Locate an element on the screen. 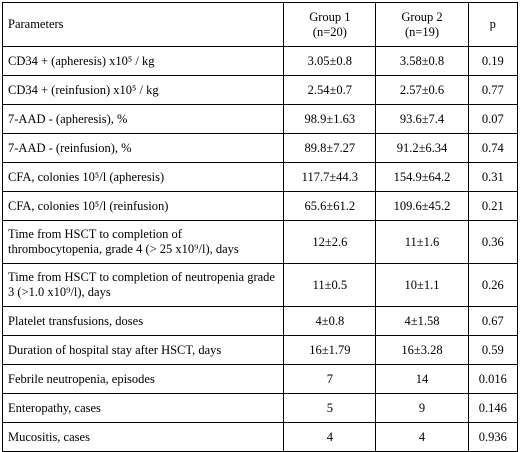 Image resolution: width=520 pixels, height=452 pixels. row-p: 0.67 is located at coordinates (493, 321).